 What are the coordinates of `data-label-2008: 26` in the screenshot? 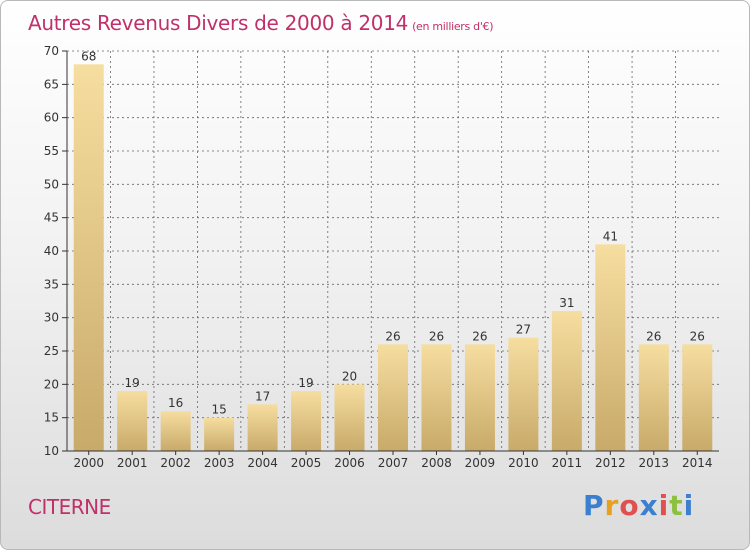 It's located at (436, 336).